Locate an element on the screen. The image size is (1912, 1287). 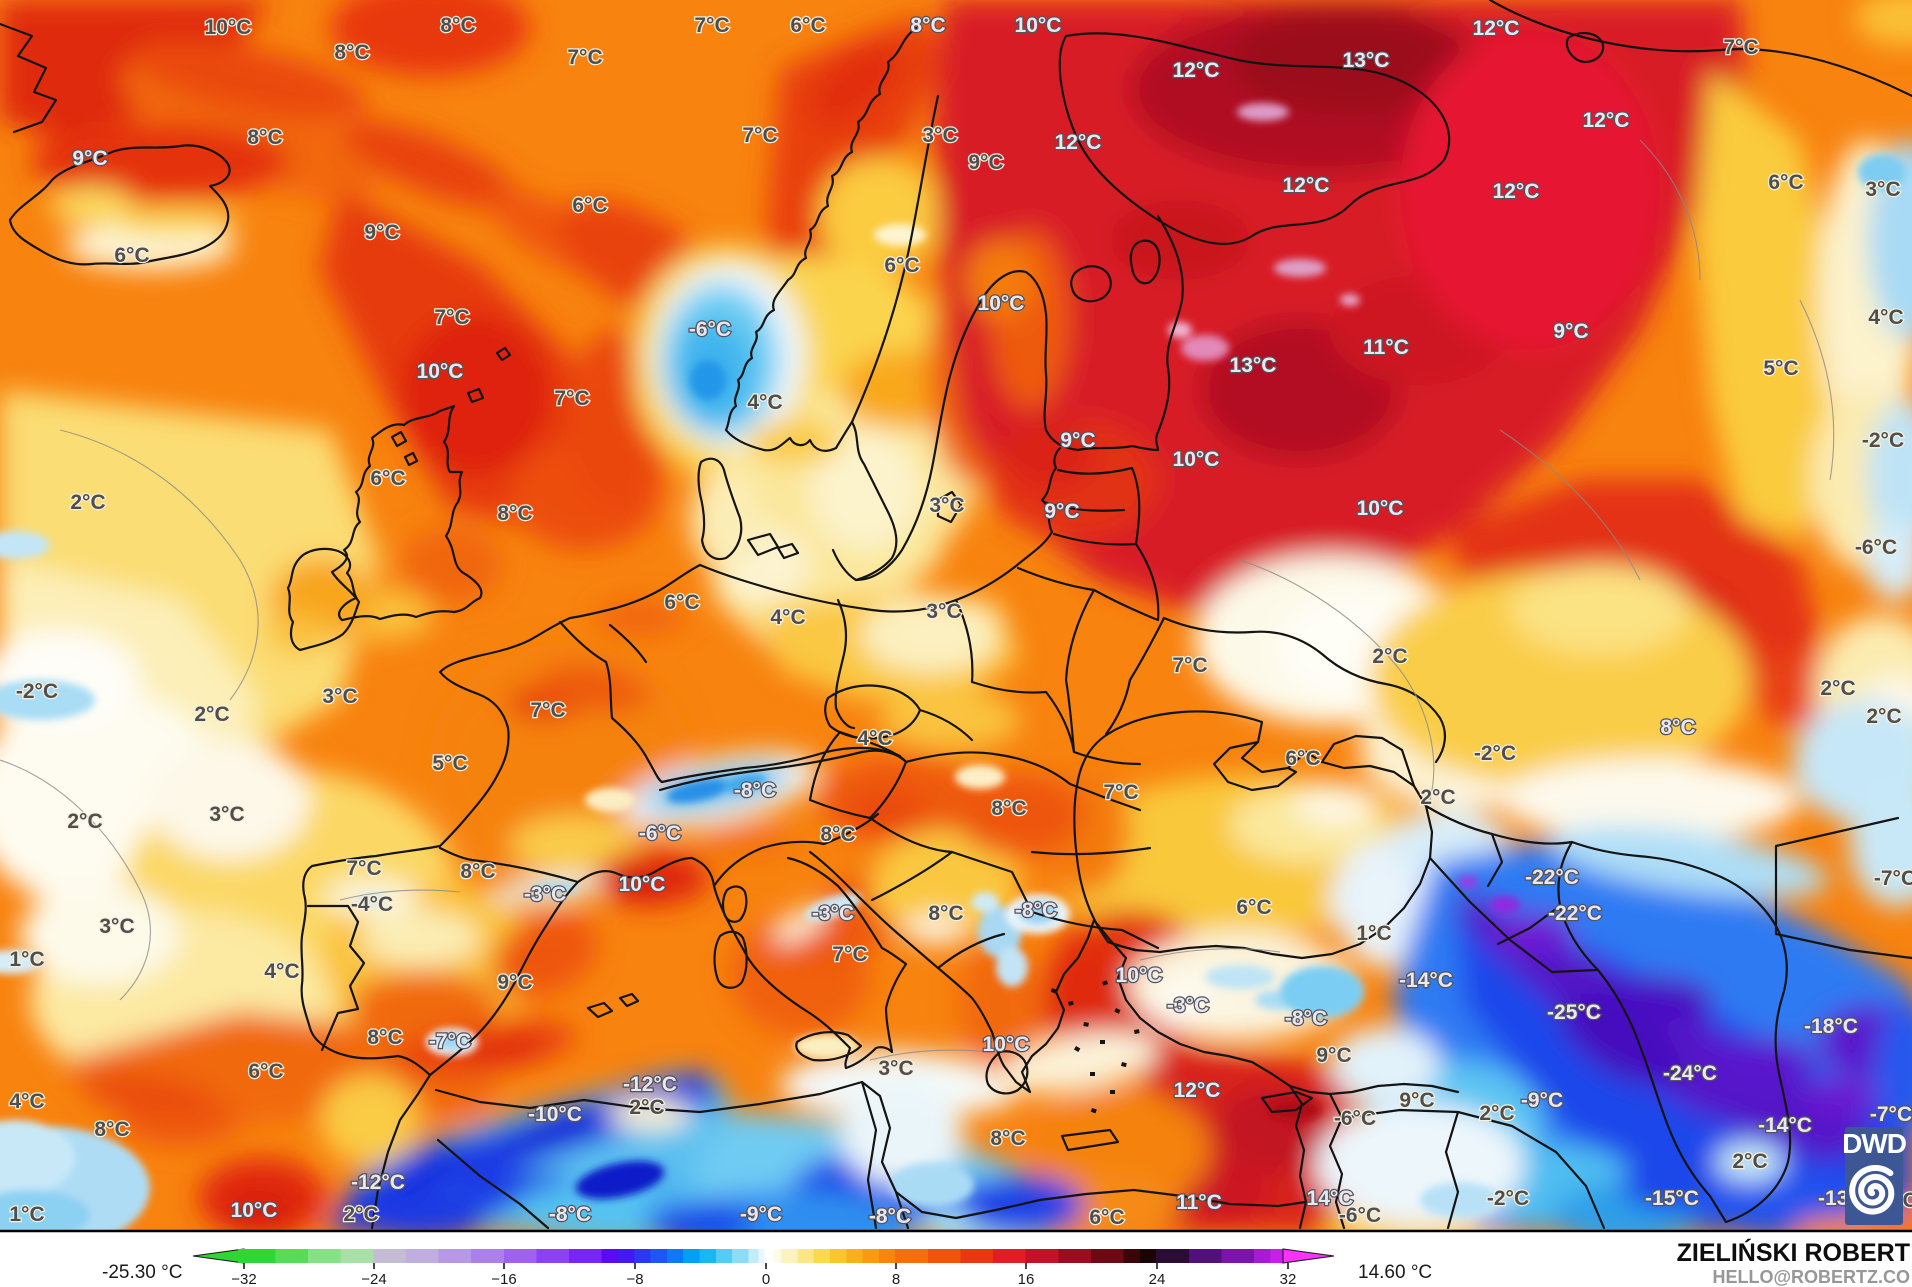
svg-text: 14°C is located at coordinates (1330, 1198).